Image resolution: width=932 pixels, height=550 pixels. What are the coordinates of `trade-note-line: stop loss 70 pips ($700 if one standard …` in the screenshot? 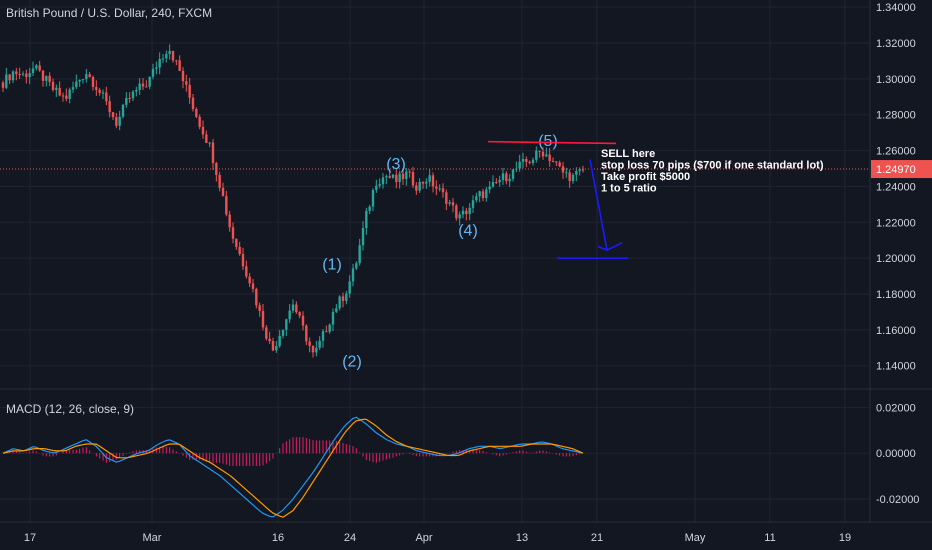 It's located at (712, 166).